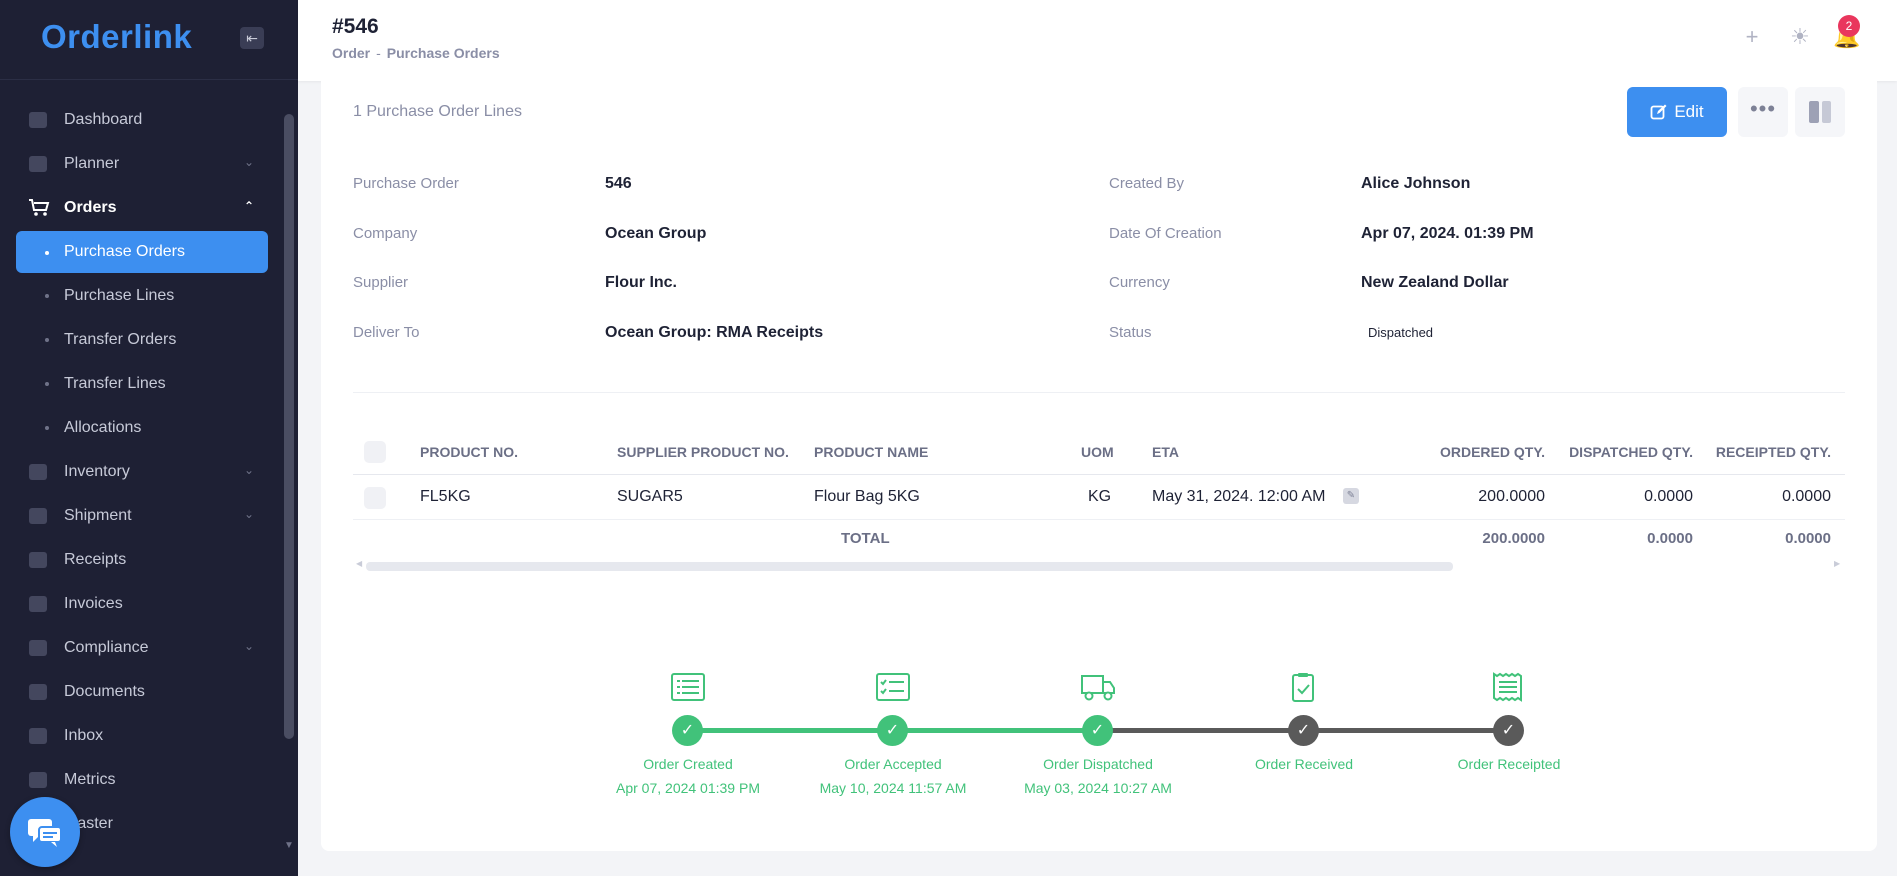 The height and width of the screenshot is (876, 1897). I want to click on sidebar-subitem-purchase-orders: Purchase Orders, so click(142, 252).